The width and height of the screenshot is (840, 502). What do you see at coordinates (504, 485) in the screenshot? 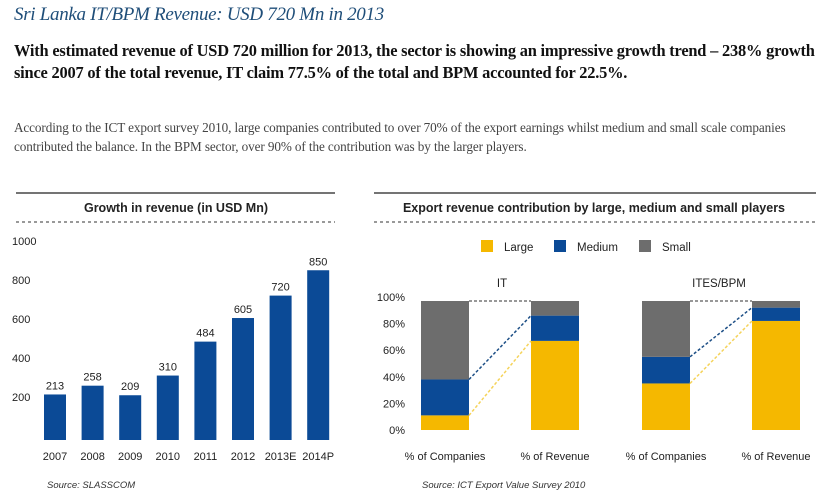
I see `source-note: Source: ICT Export Value Survey 2010` at bounding box center [504, 485].